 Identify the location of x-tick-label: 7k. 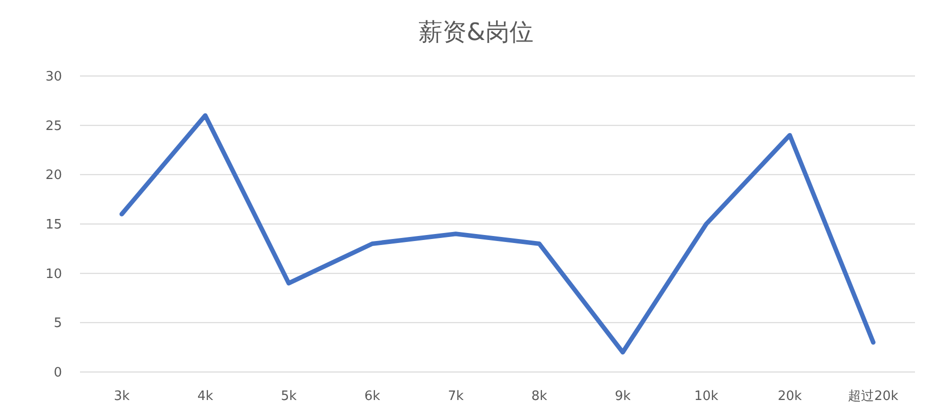
(456, 396).